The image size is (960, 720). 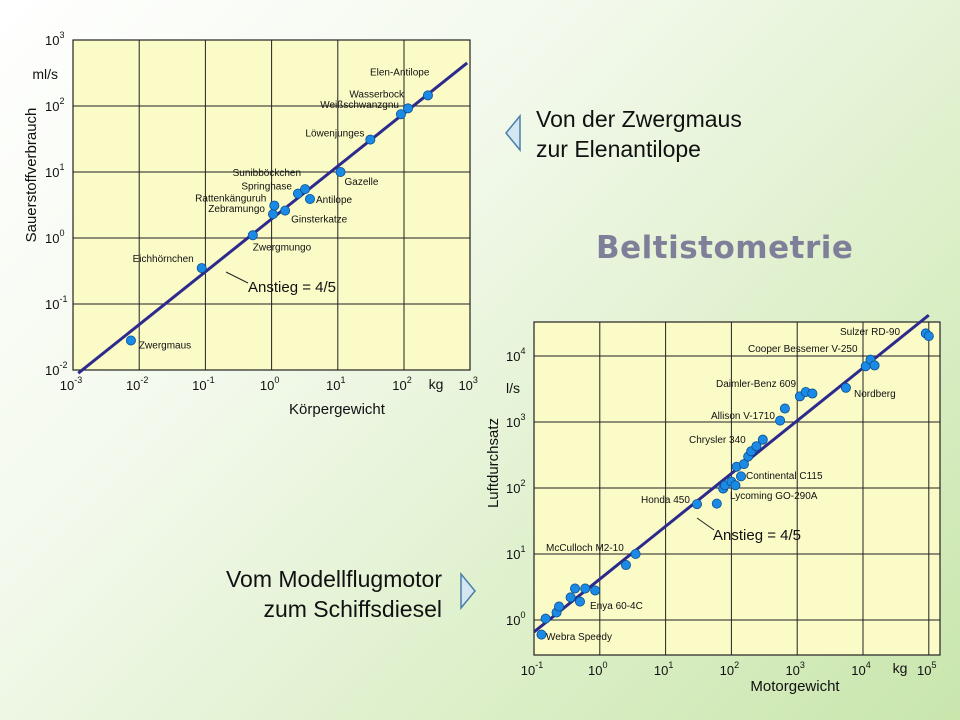 I want to click on animal-chart-point-label: Zwergmaus, so click(x=165, y=345).